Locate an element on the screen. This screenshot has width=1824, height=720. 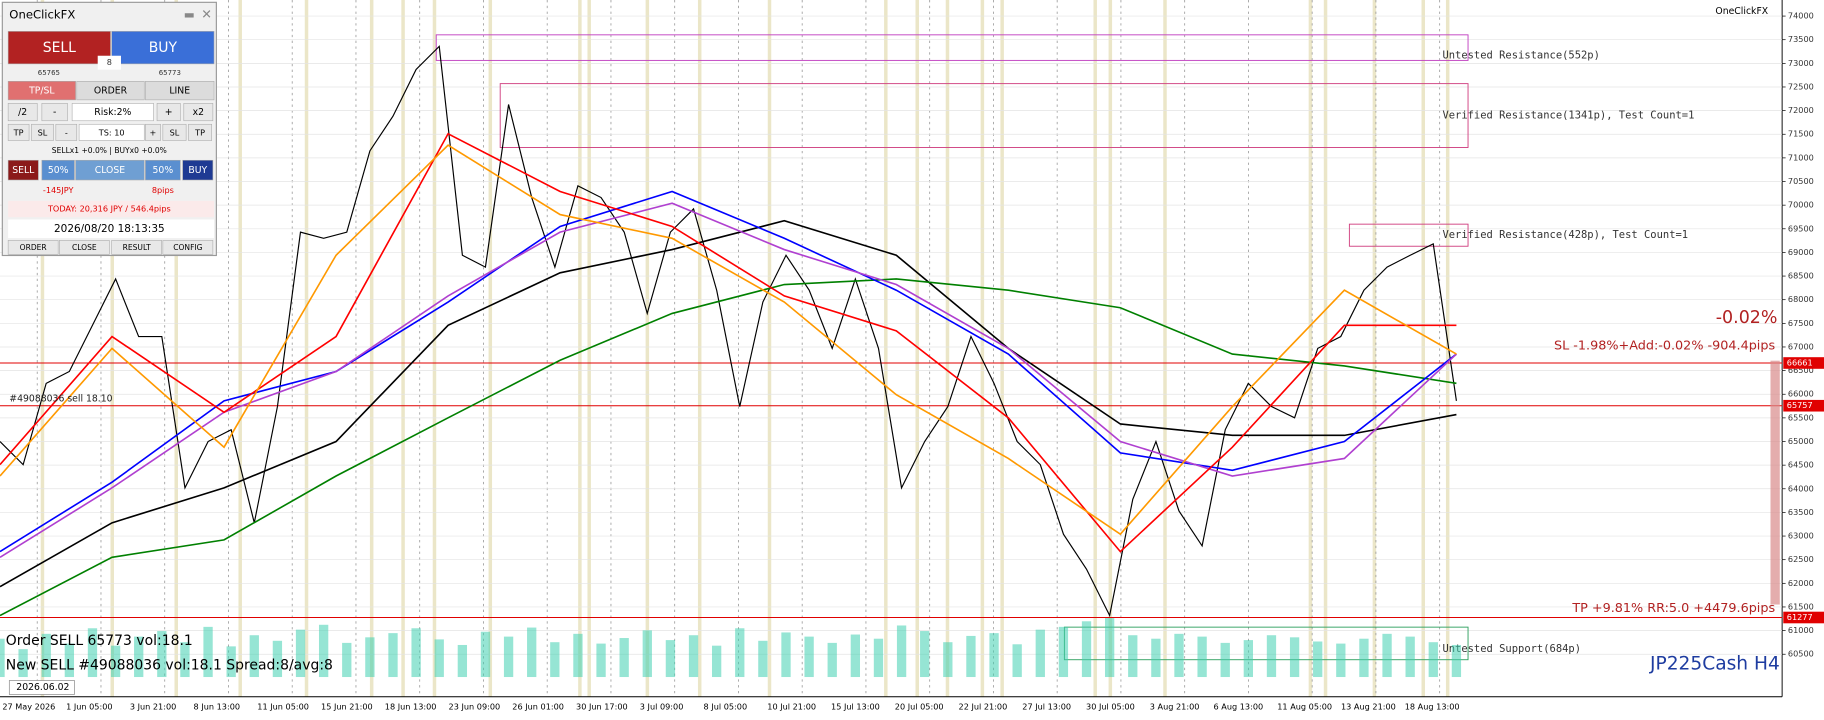
close-icon: ✕ is located at coordinates (206, 15).